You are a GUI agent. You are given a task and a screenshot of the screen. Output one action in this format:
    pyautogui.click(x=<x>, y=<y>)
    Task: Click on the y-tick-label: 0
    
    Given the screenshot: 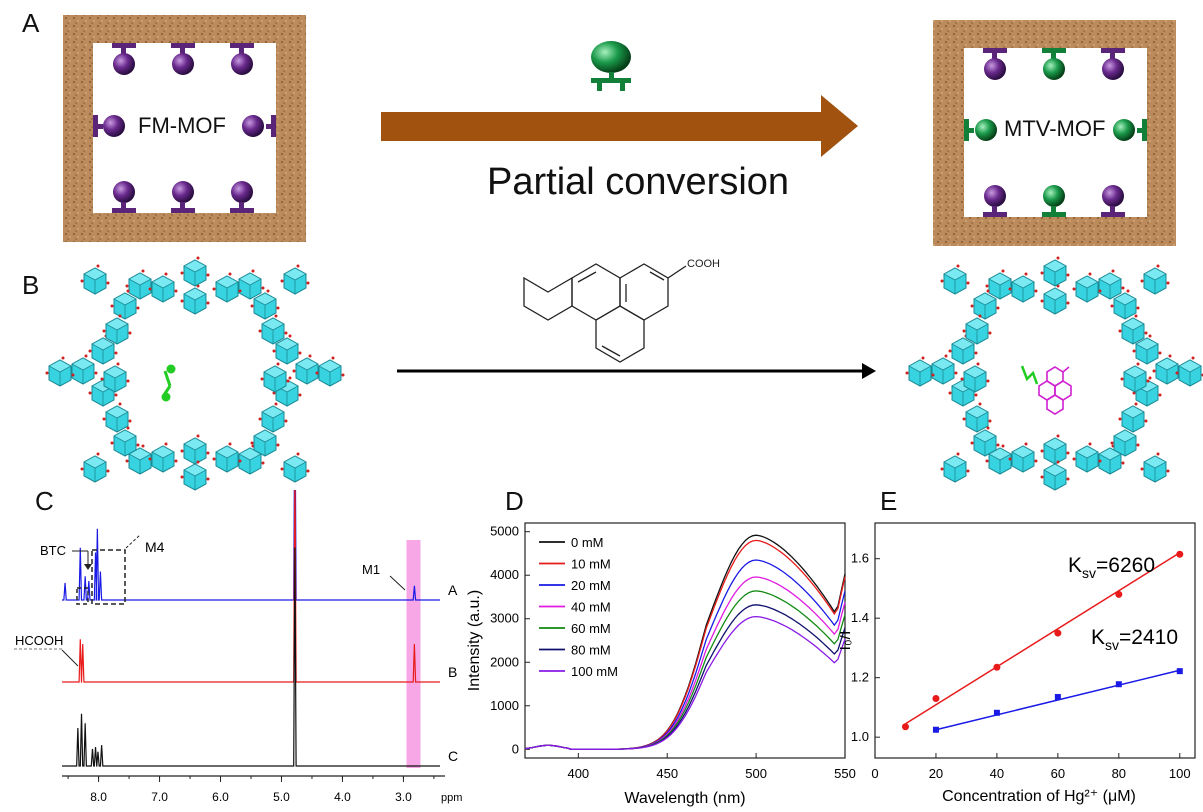 What is the action you would take?
    pyautogui.click(x=515, y=748)
    